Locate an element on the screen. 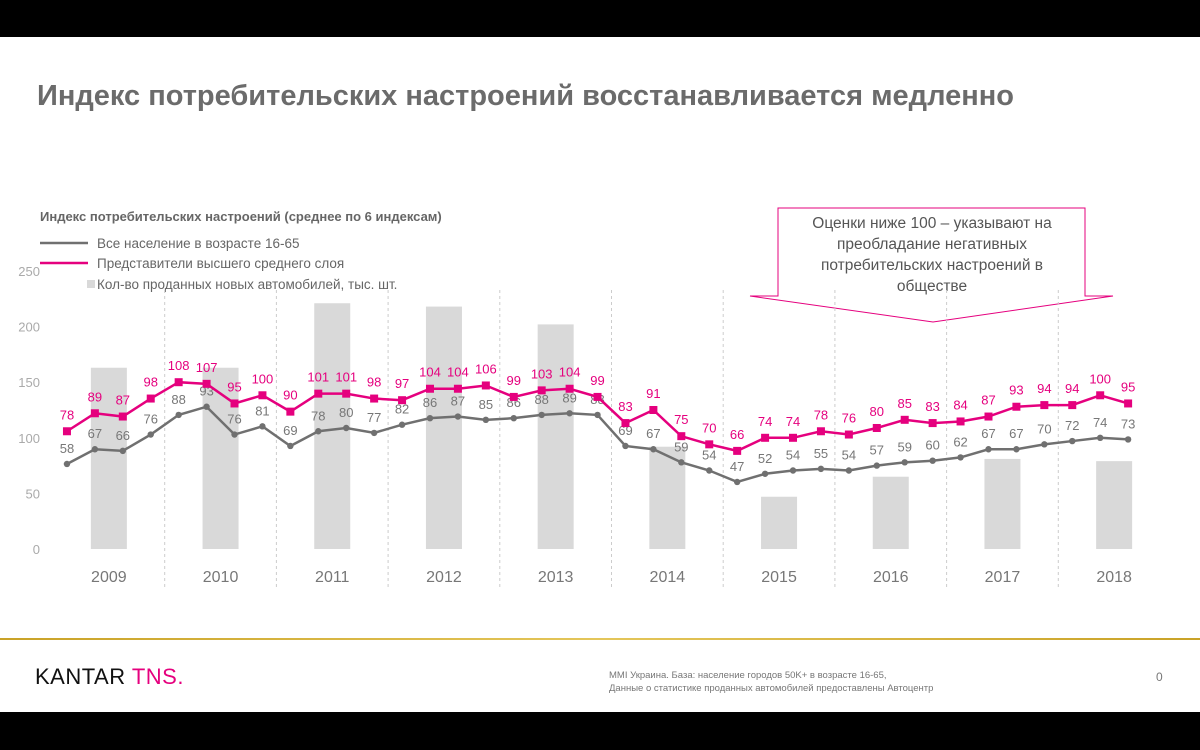 Image resolution: width=1200 pixels, height=750 pixels. y-tick-label: 200 is located at coordinates (29, 327).